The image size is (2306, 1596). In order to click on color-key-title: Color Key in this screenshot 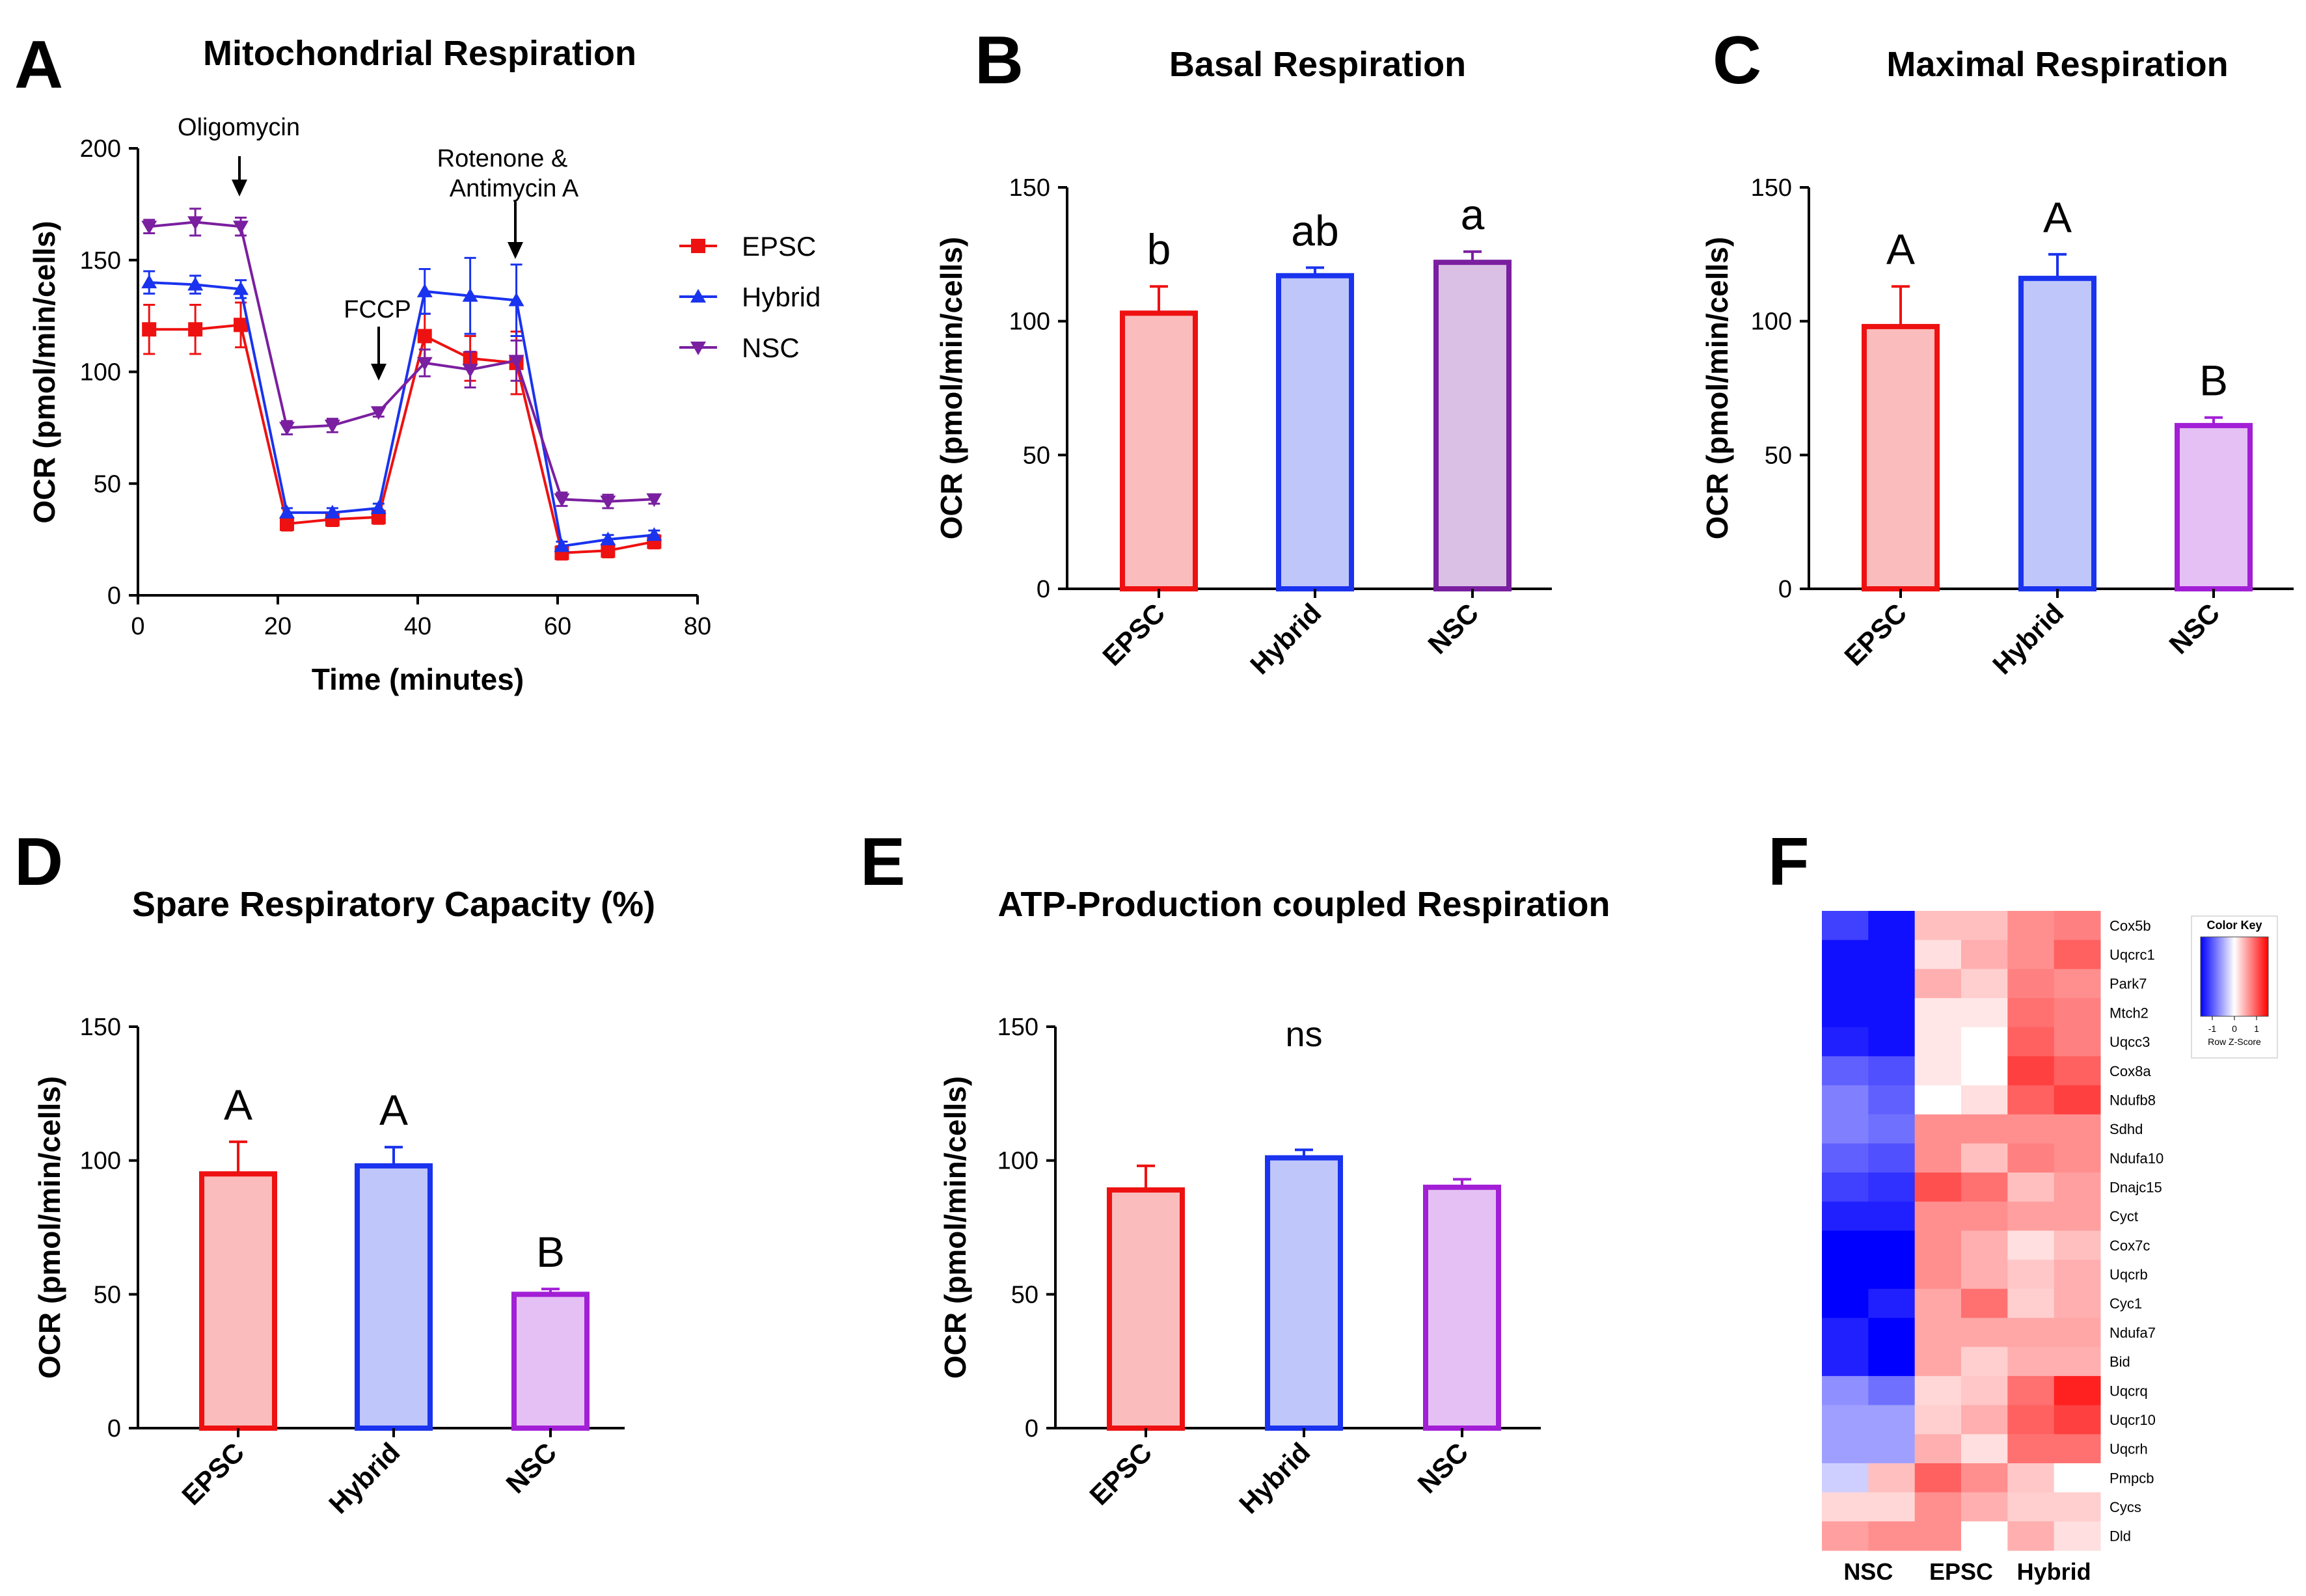, I will do `click(2234, 925)`.